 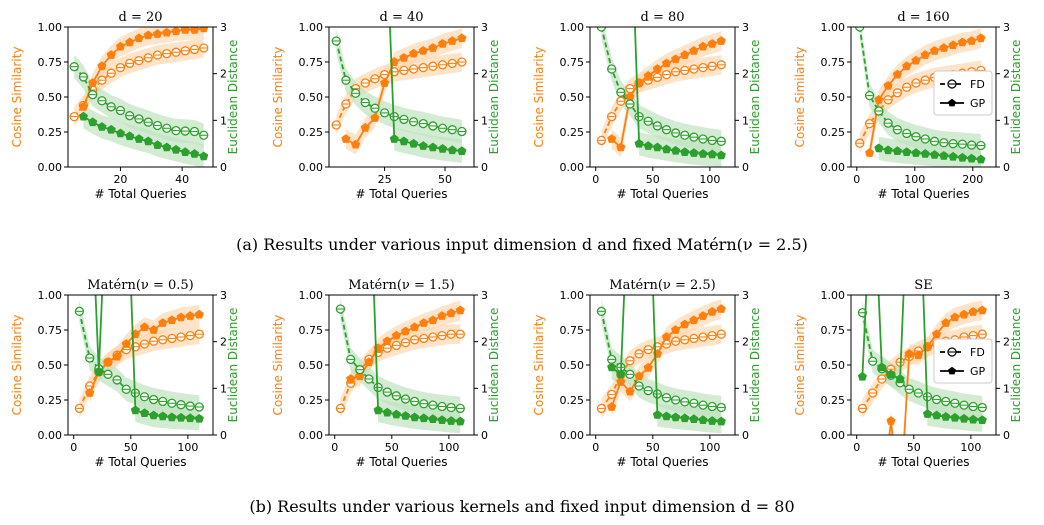 I want to click on x-tick-label: 40, so click(x=182, y=179).